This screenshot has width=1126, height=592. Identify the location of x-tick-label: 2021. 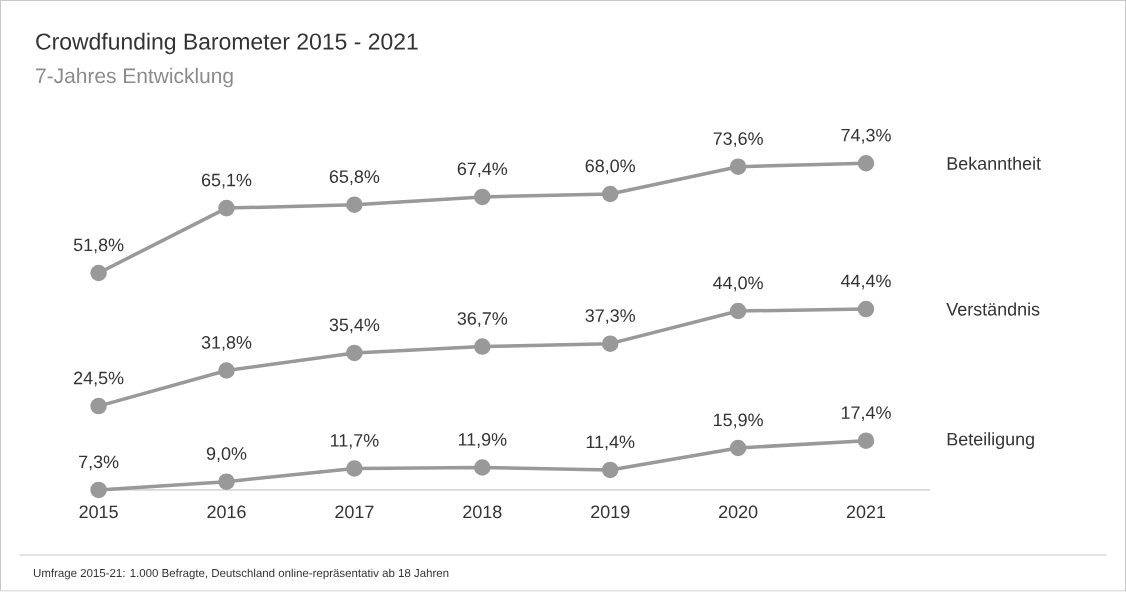
(866, 512).